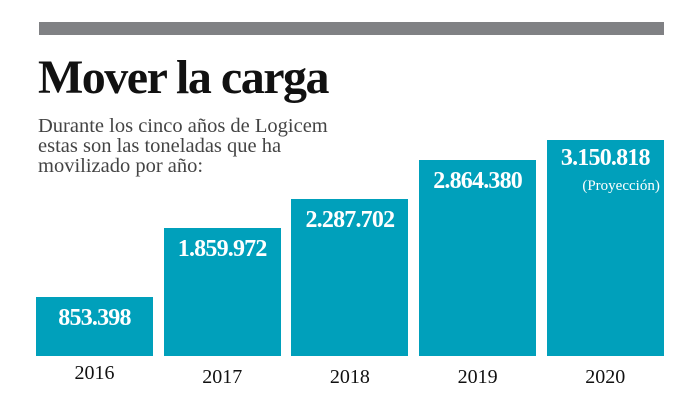 This screenshot has width=700, height=410. I want to click on bar-2020, so click(605, 248).